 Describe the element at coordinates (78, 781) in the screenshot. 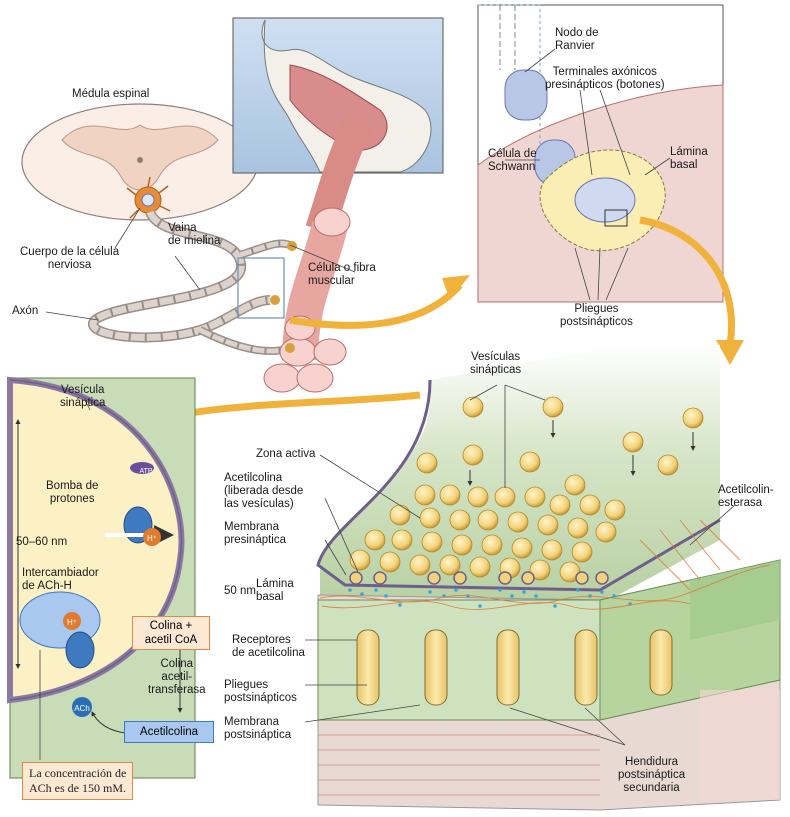

I see `concentracion-note: La concentración de ACh es de 150 mM.` at that location.